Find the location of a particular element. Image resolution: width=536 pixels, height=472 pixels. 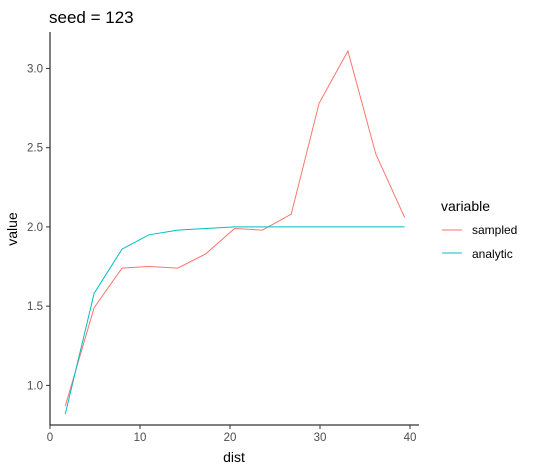

x-tick-label: 40 is located at coordinates (410, 438).